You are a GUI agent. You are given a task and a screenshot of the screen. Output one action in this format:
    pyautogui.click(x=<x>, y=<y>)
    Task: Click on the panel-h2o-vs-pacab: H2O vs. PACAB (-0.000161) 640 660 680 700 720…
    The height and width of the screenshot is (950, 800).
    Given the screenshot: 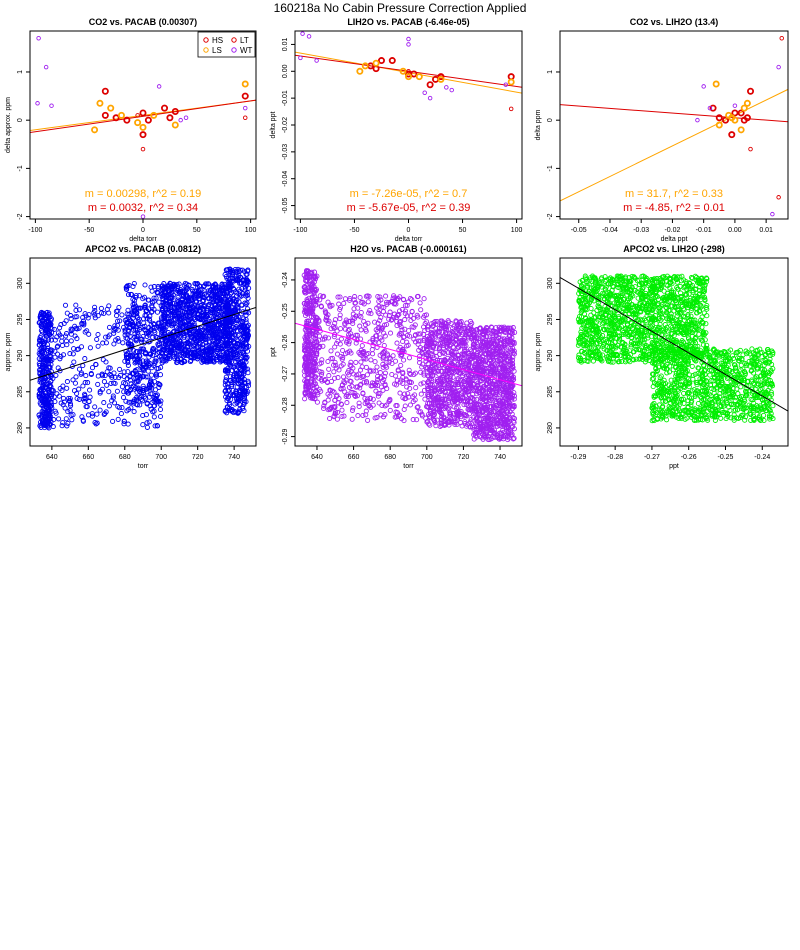 What is the action you would take?
    pyautogui.click(x=396, y=357)
    